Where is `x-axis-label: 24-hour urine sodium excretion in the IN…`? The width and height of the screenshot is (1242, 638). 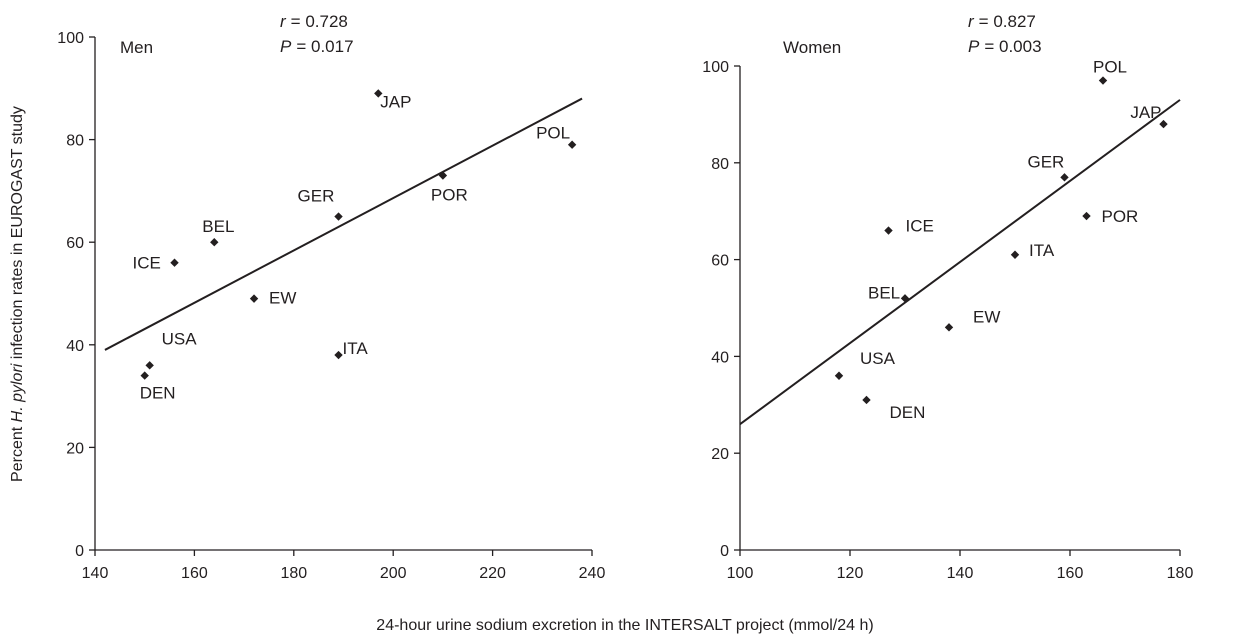
x-axis-label: 24-hour urine sodium excretion in the IN… is located at coordinates (624, 625).